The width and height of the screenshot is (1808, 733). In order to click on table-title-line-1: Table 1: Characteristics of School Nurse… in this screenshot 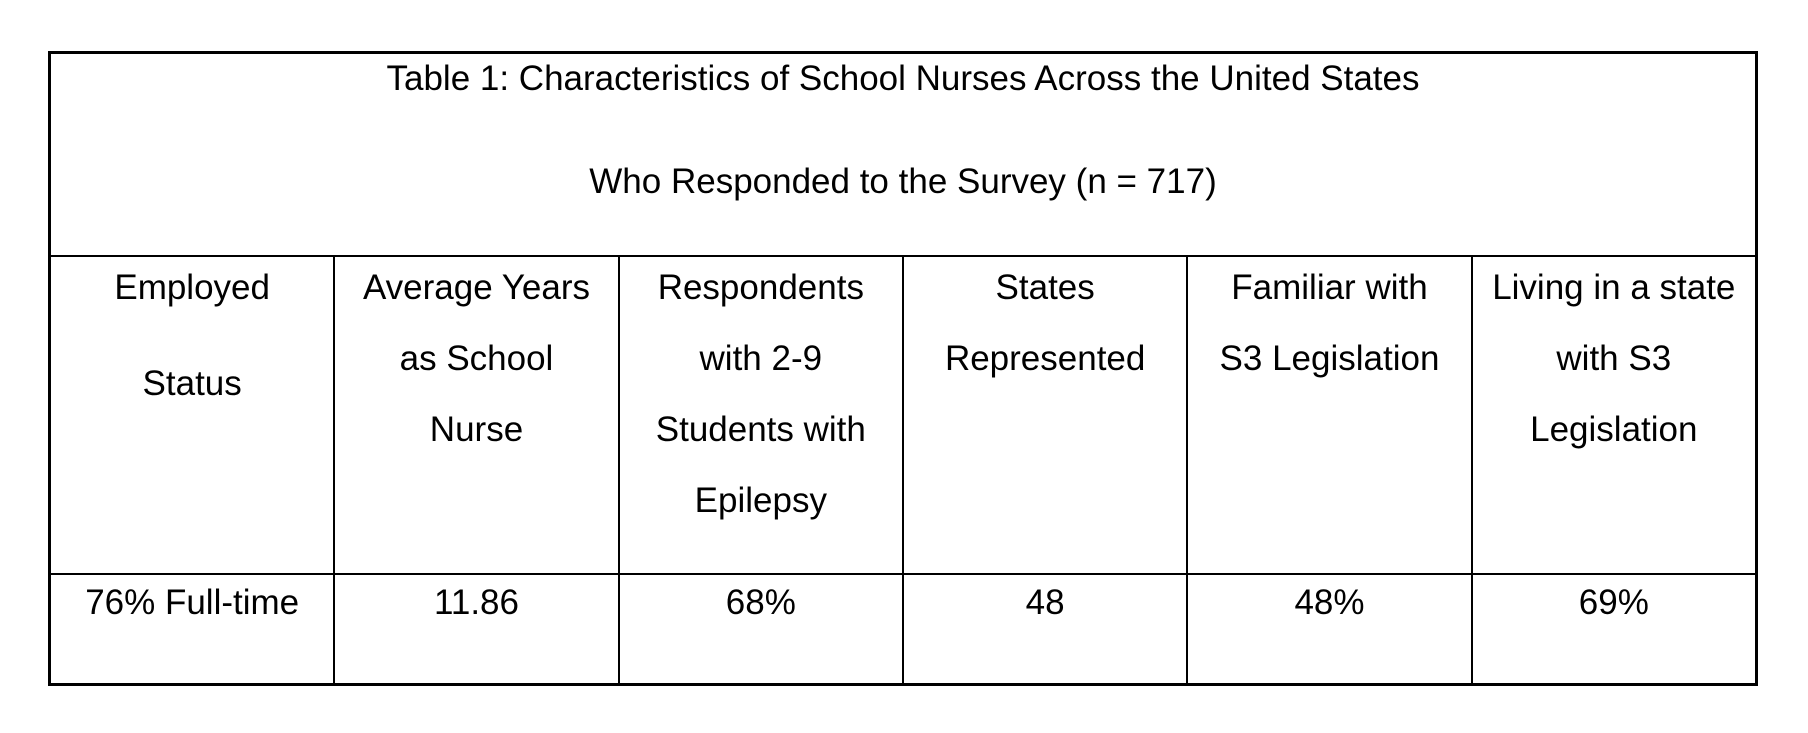, I will do `click(903, 78)`.